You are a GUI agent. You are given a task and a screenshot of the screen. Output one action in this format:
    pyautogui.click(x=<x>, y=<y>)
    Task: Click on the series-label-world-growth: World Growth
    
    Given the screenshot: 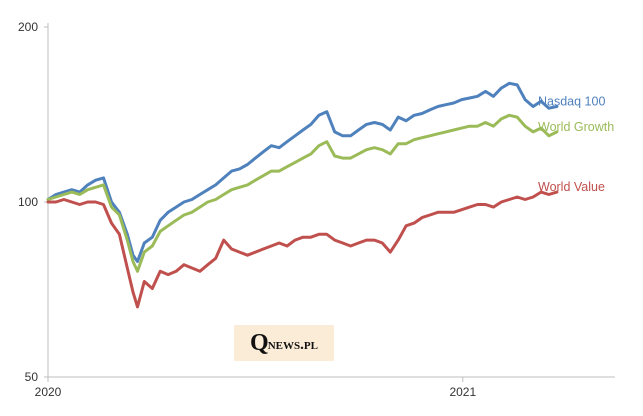 What is the action you would take?
    pyautogui.click(x=576, y=127)
    